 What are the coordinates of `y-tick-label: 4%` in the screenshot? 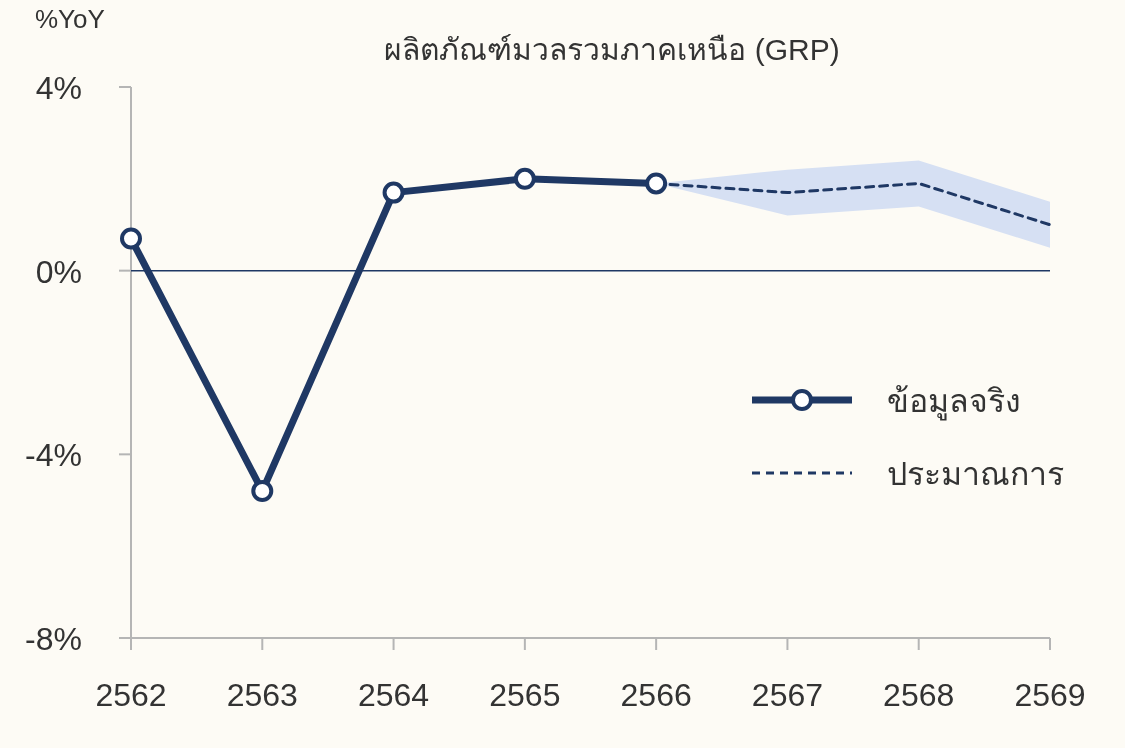 It's located at (58, 88).